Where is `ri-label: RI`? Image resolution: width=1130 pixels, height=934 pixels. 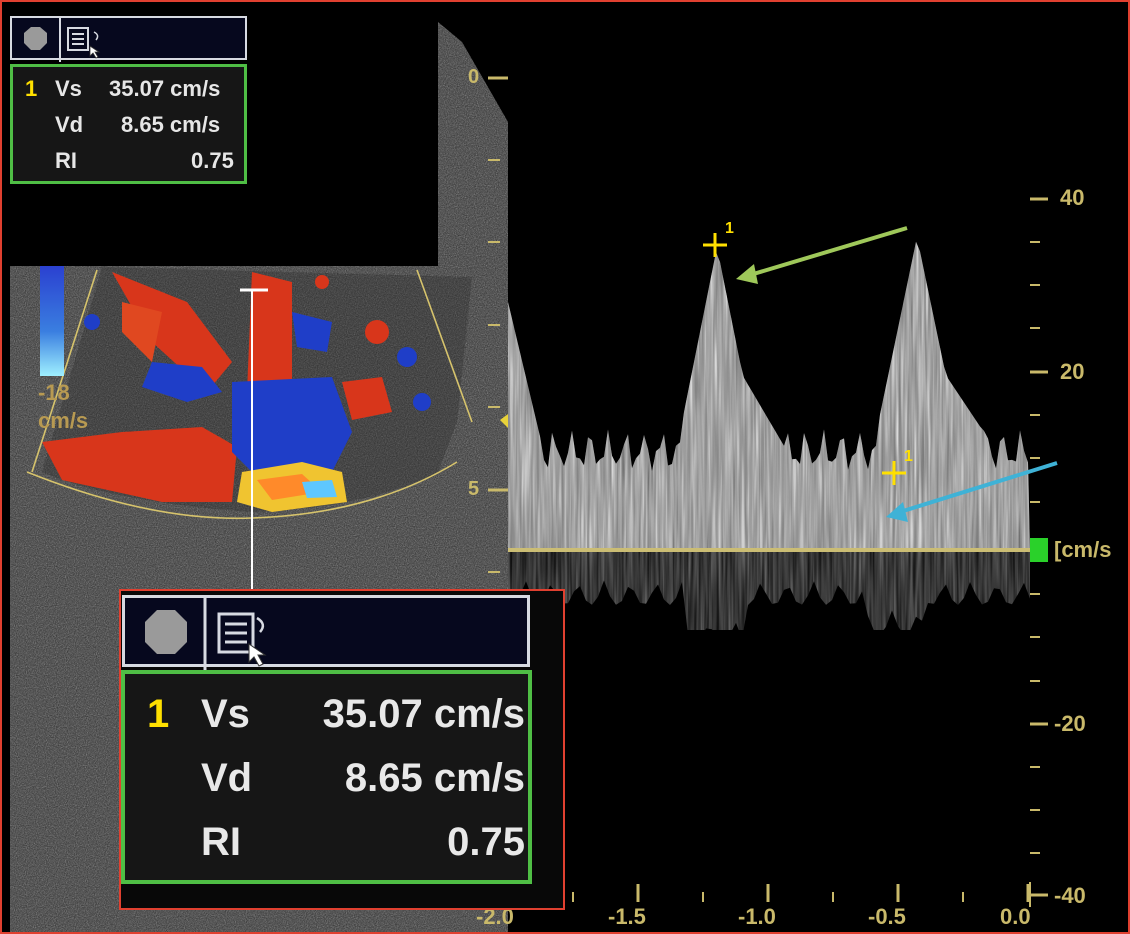
ri-label: RI is located at coordinates (66, 160).